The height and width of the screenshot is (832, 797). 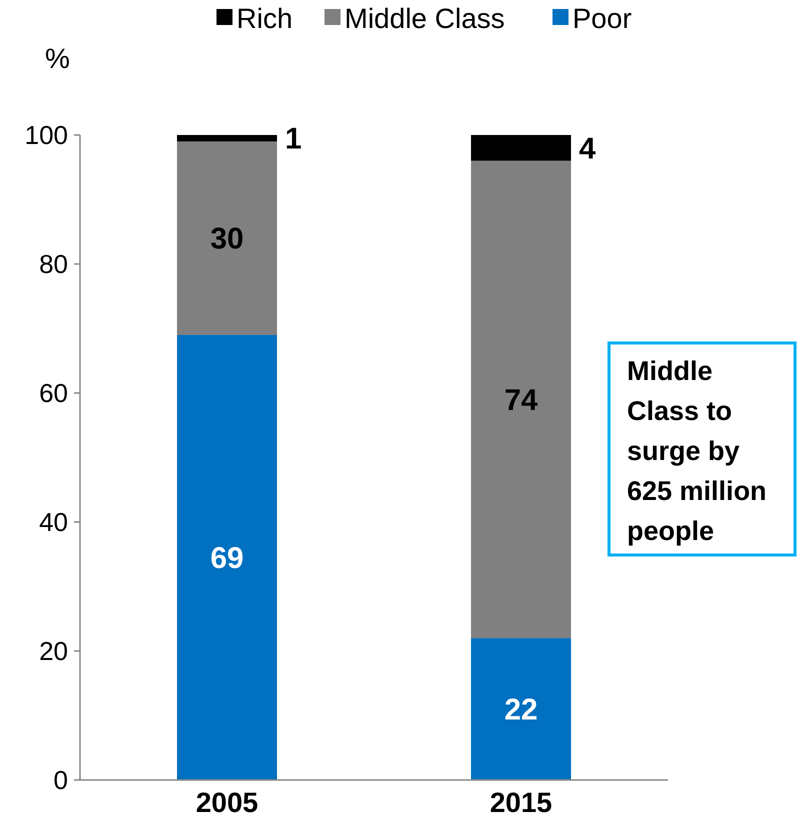 What do you see at coordinates (46, 135) in the screenshot?
I see `y-tick-label: 100` at bounding box center [46, 135].